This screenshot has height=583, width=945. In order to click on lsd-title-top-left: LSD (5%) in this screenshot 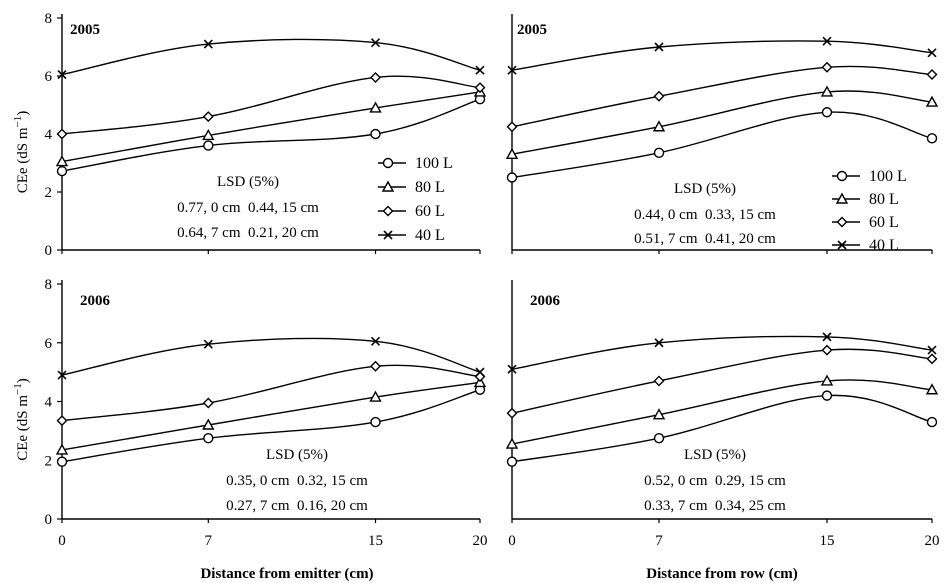, I will do `click(248, 182)`.